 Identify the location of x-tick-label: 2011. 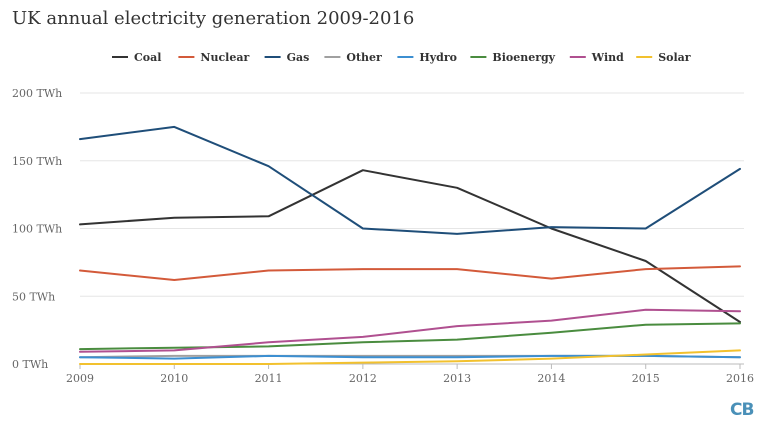
(269, 378).